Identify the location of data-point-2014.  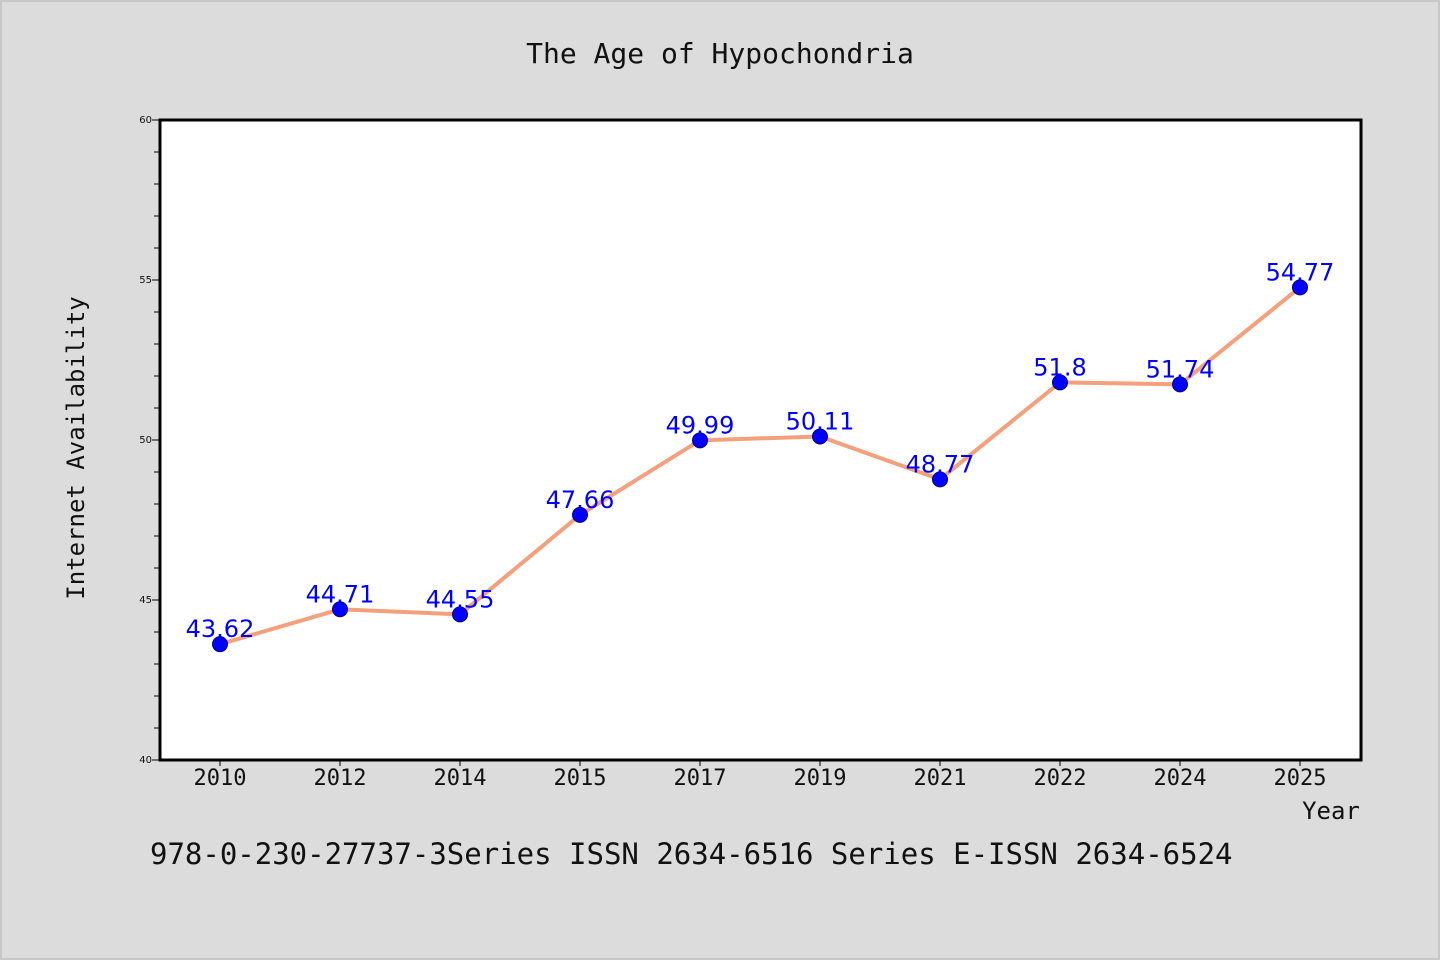
(460, 614).